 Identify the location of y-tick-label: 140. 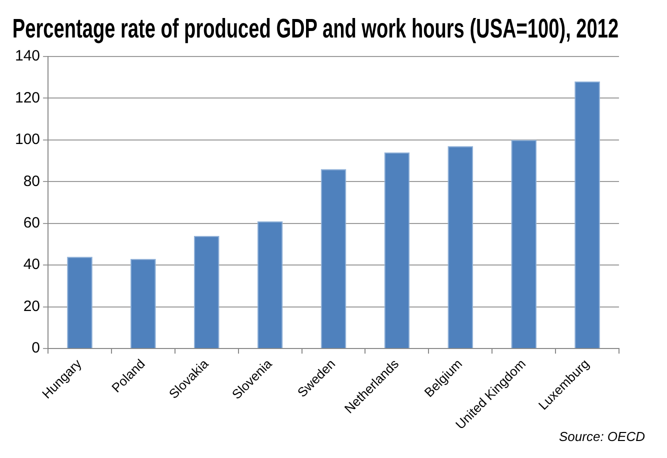
(27, 56).